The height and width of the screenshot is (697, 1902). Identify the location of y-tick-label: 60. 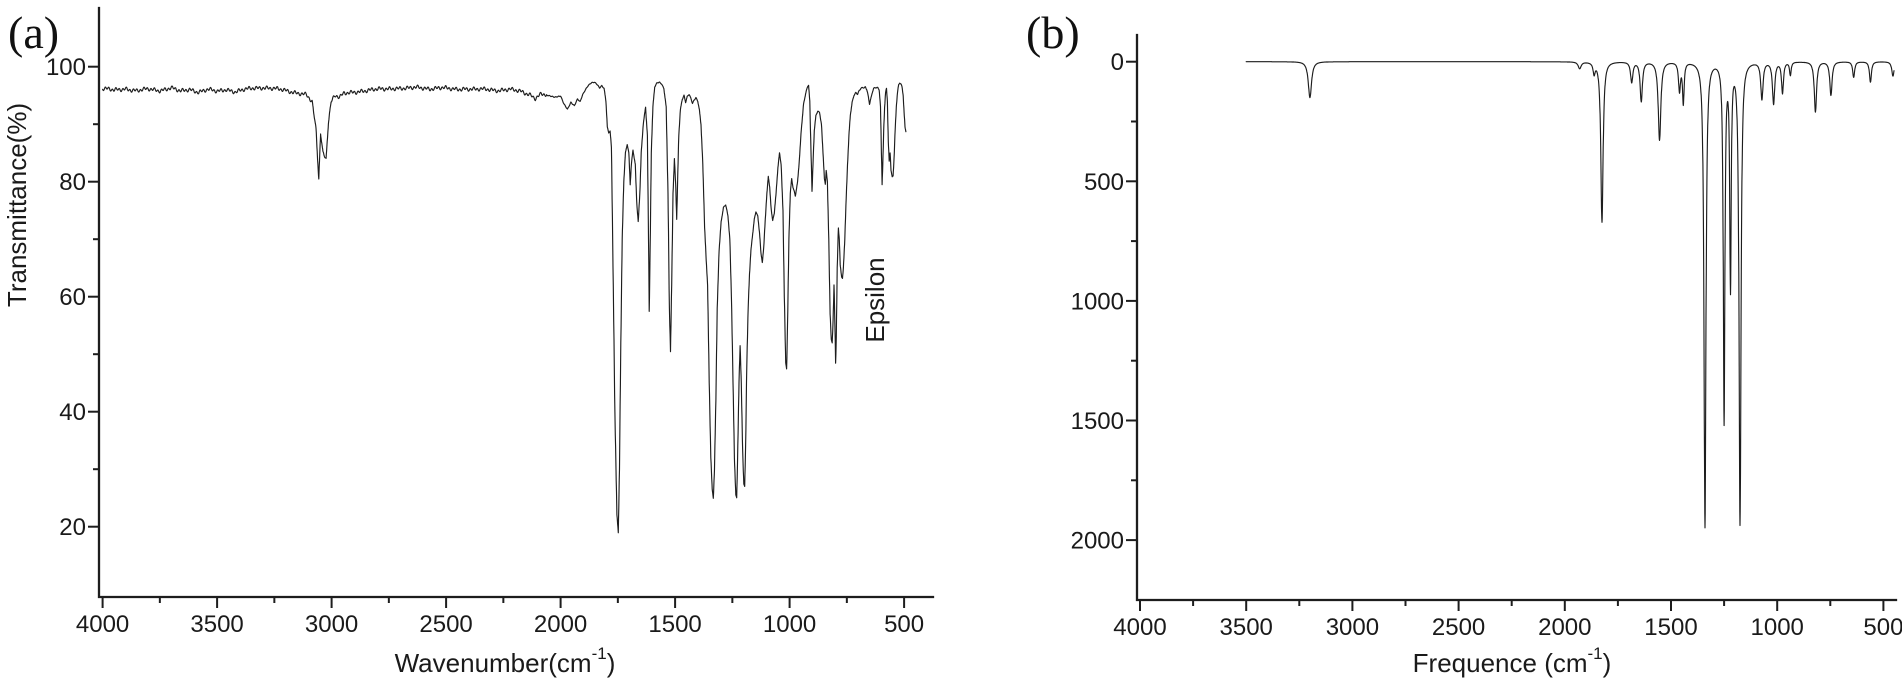
(72, 297).